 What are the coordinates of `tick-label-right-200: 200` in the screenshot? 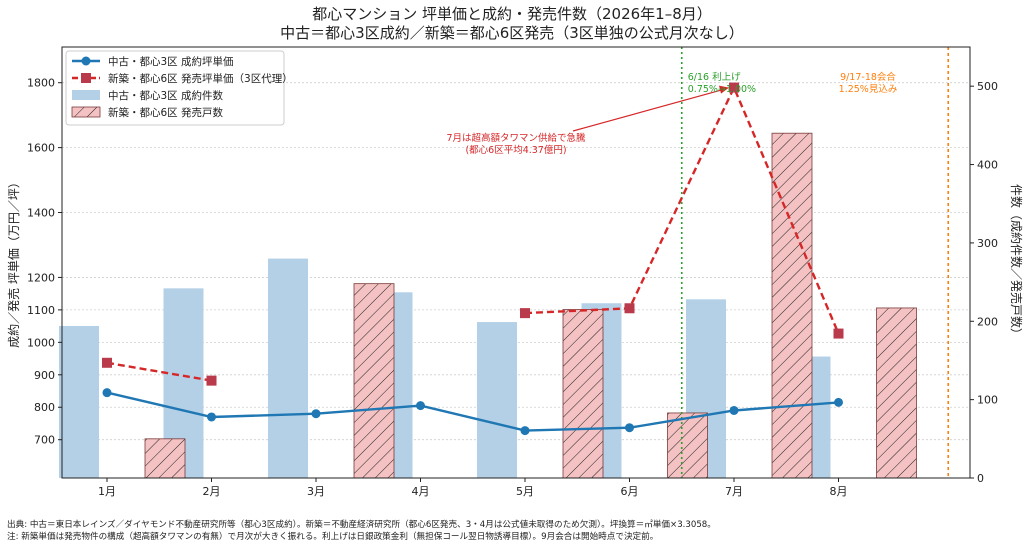 It's located at (987, 321).